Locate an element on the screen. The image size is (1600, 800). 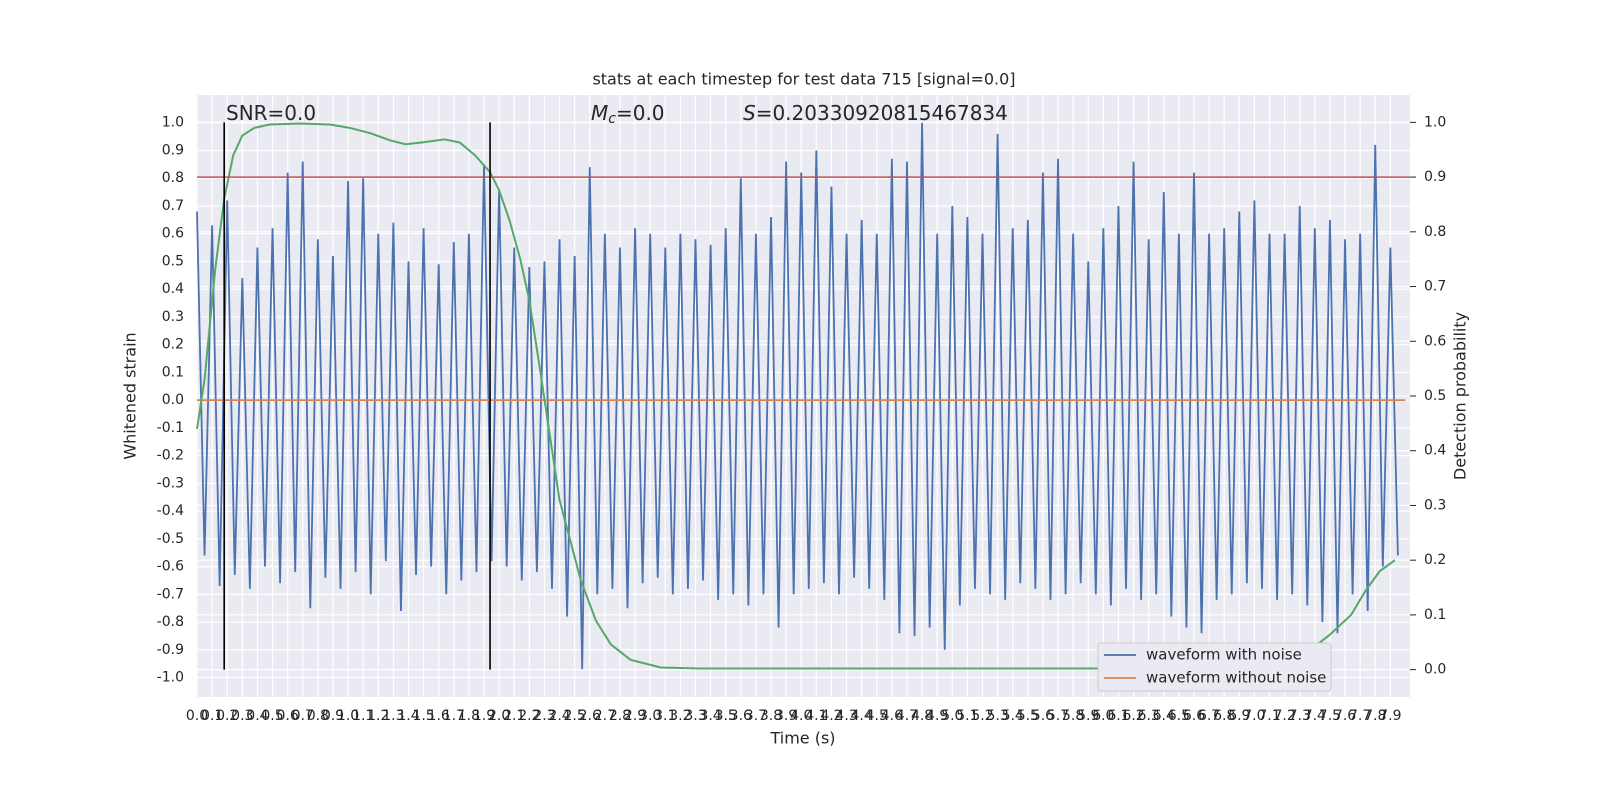
x-tick-label: 7.5 is located at coordinates (1330, 716).